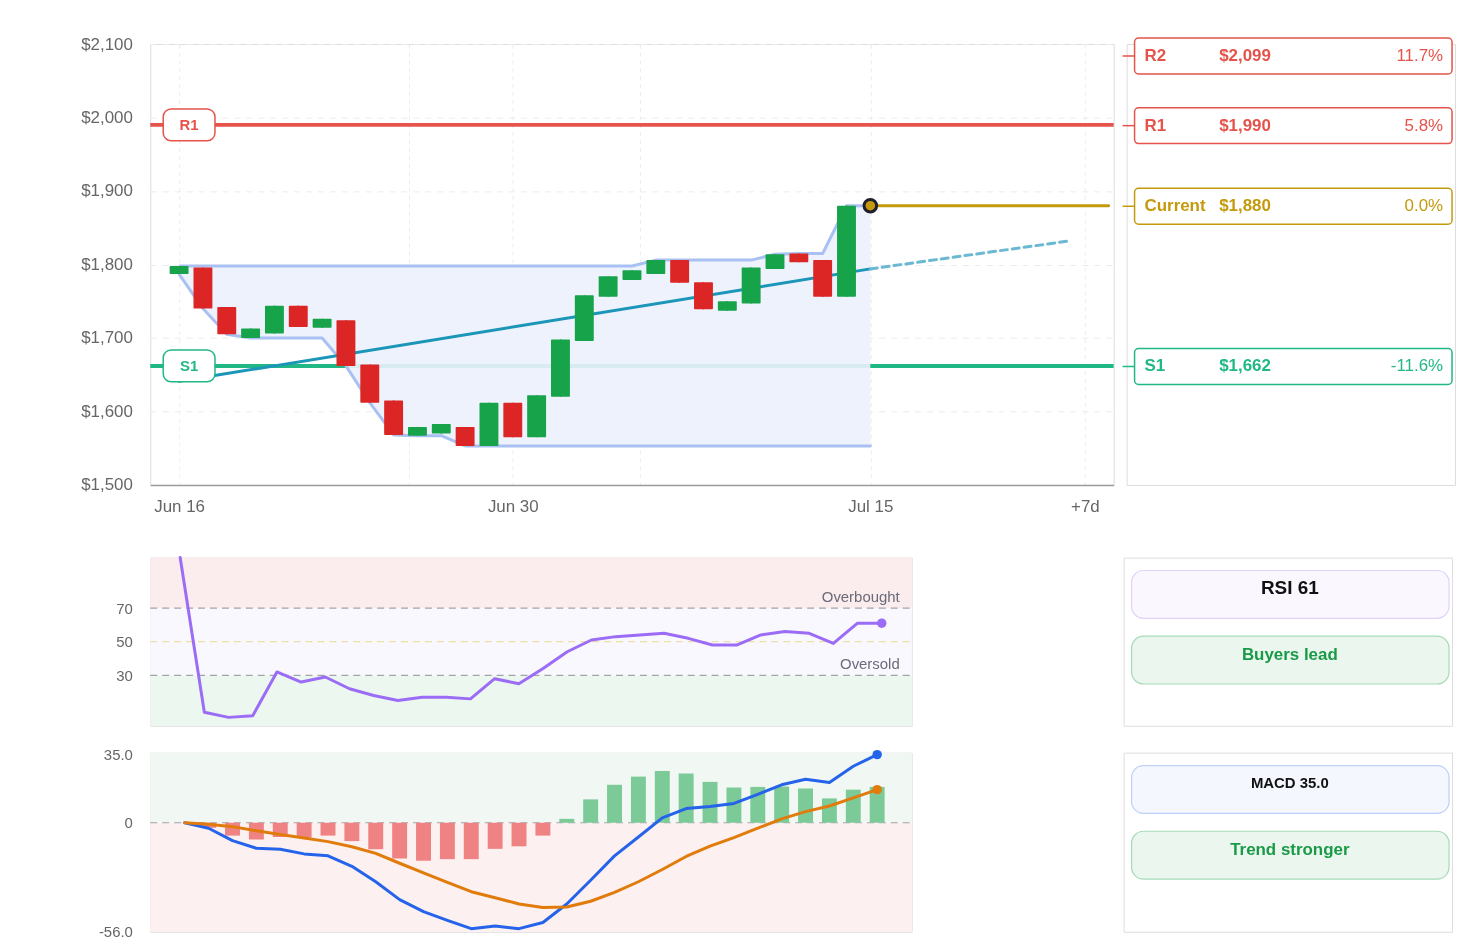 The height and width of the screenshot is (948, 1461). Describe the element at coordinates (1155, 366) in the screenshot. I see `text: S1` at that location.